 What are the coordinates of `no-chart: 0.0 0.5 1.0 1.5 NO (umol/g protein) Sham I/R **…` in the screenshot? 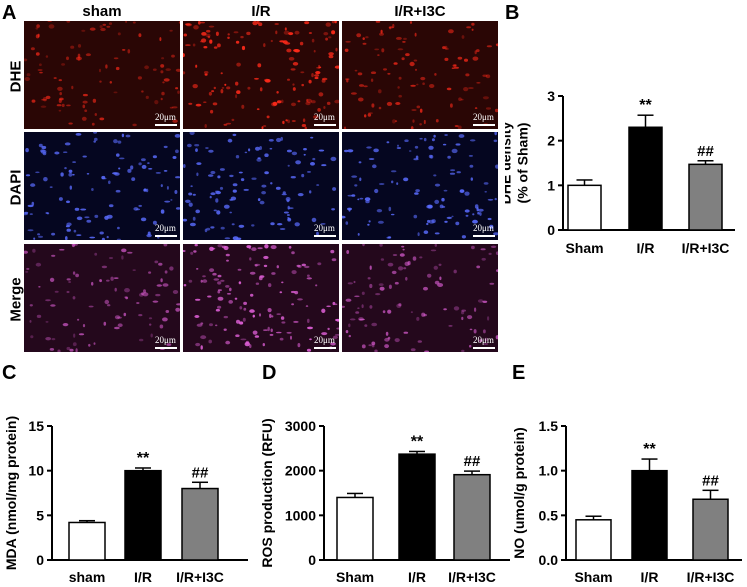 It's located at (626, 501).